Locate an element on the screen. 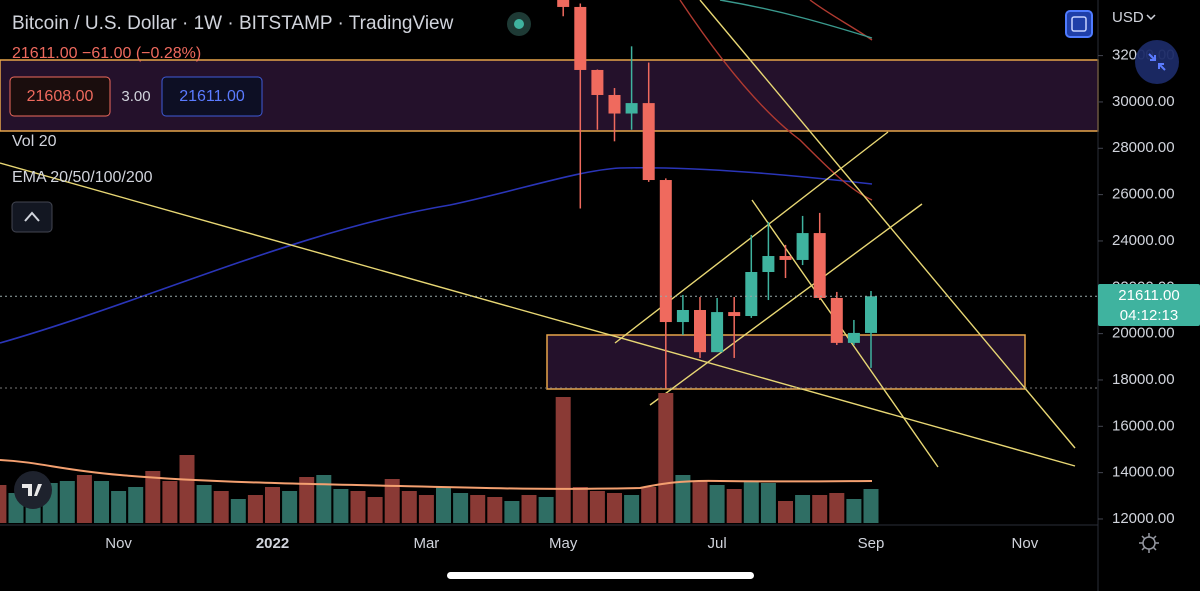 This screenshot has height=591, width=1200. layout-icon is located at coordinates (1079, 24).